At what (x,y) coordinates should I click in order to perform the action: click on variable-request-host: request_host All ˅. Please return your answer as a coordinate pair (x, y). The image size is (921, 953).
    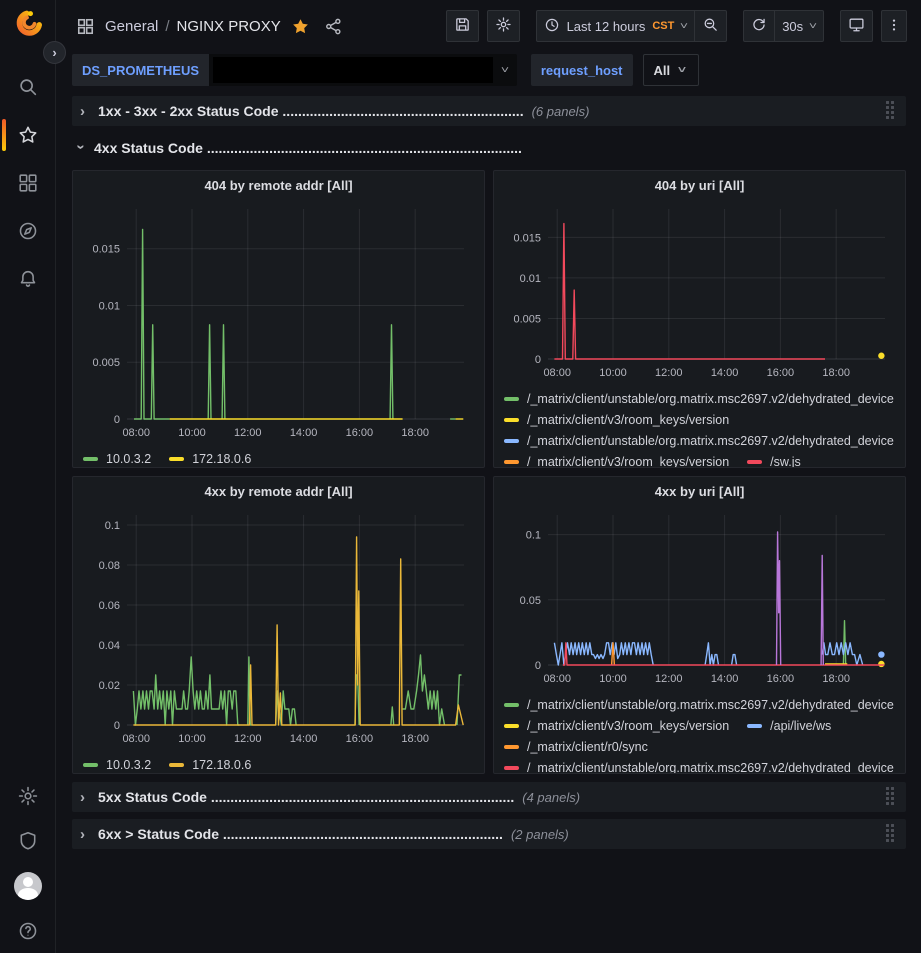
    Looking at the image, I should click on (614, 70).